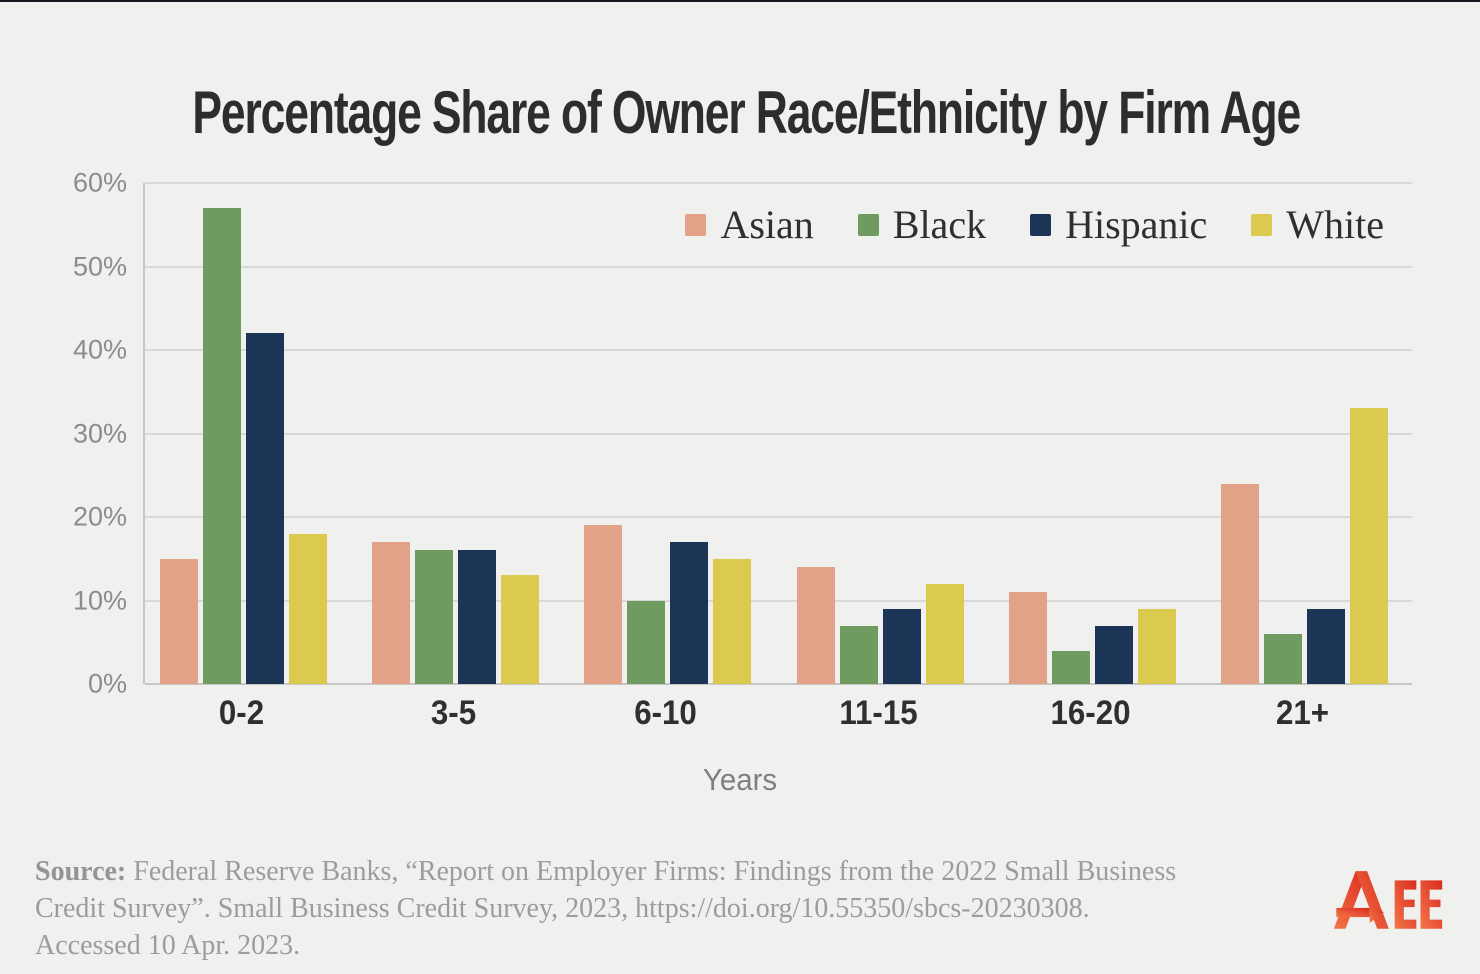 The width and height of the screenshot is (1480, 974). I want to click on legend-label-hispanic: Hispanic, so click(1136, 224).